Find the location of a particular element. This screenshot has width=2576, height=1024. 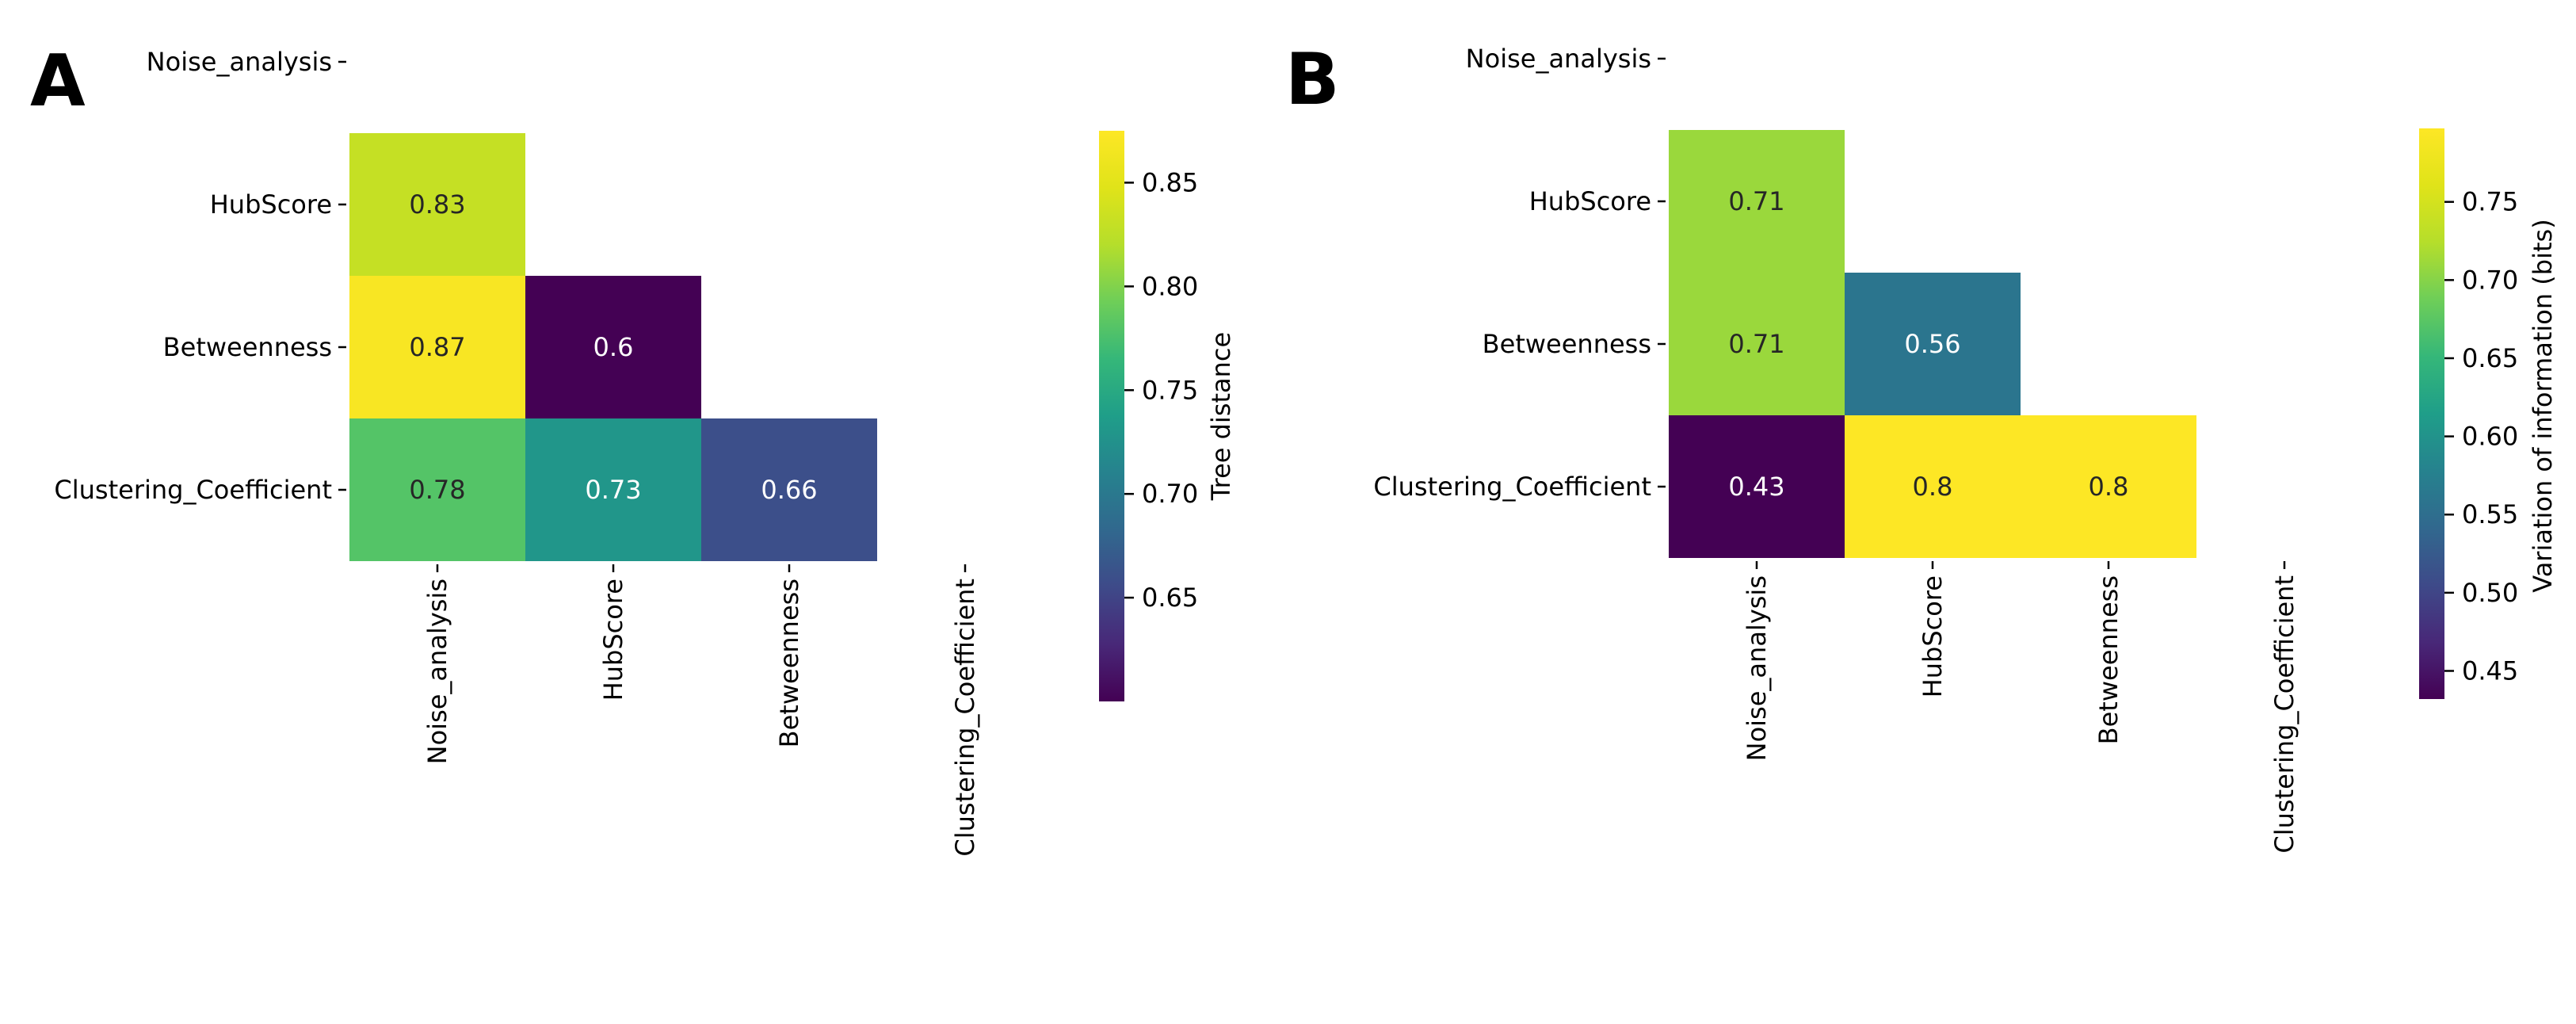

heatmap-cell-b-r2-c0 is located at coordinates (1757, 344).